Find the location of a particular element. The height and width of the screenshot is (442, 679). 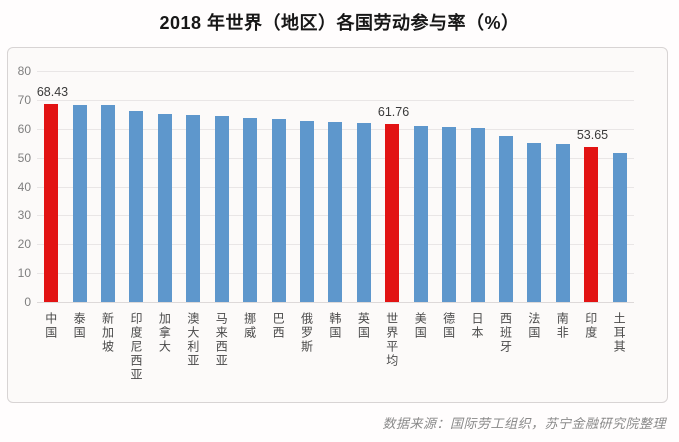

category-label: 印度尼西亚 is located at coordinates (135, 347).